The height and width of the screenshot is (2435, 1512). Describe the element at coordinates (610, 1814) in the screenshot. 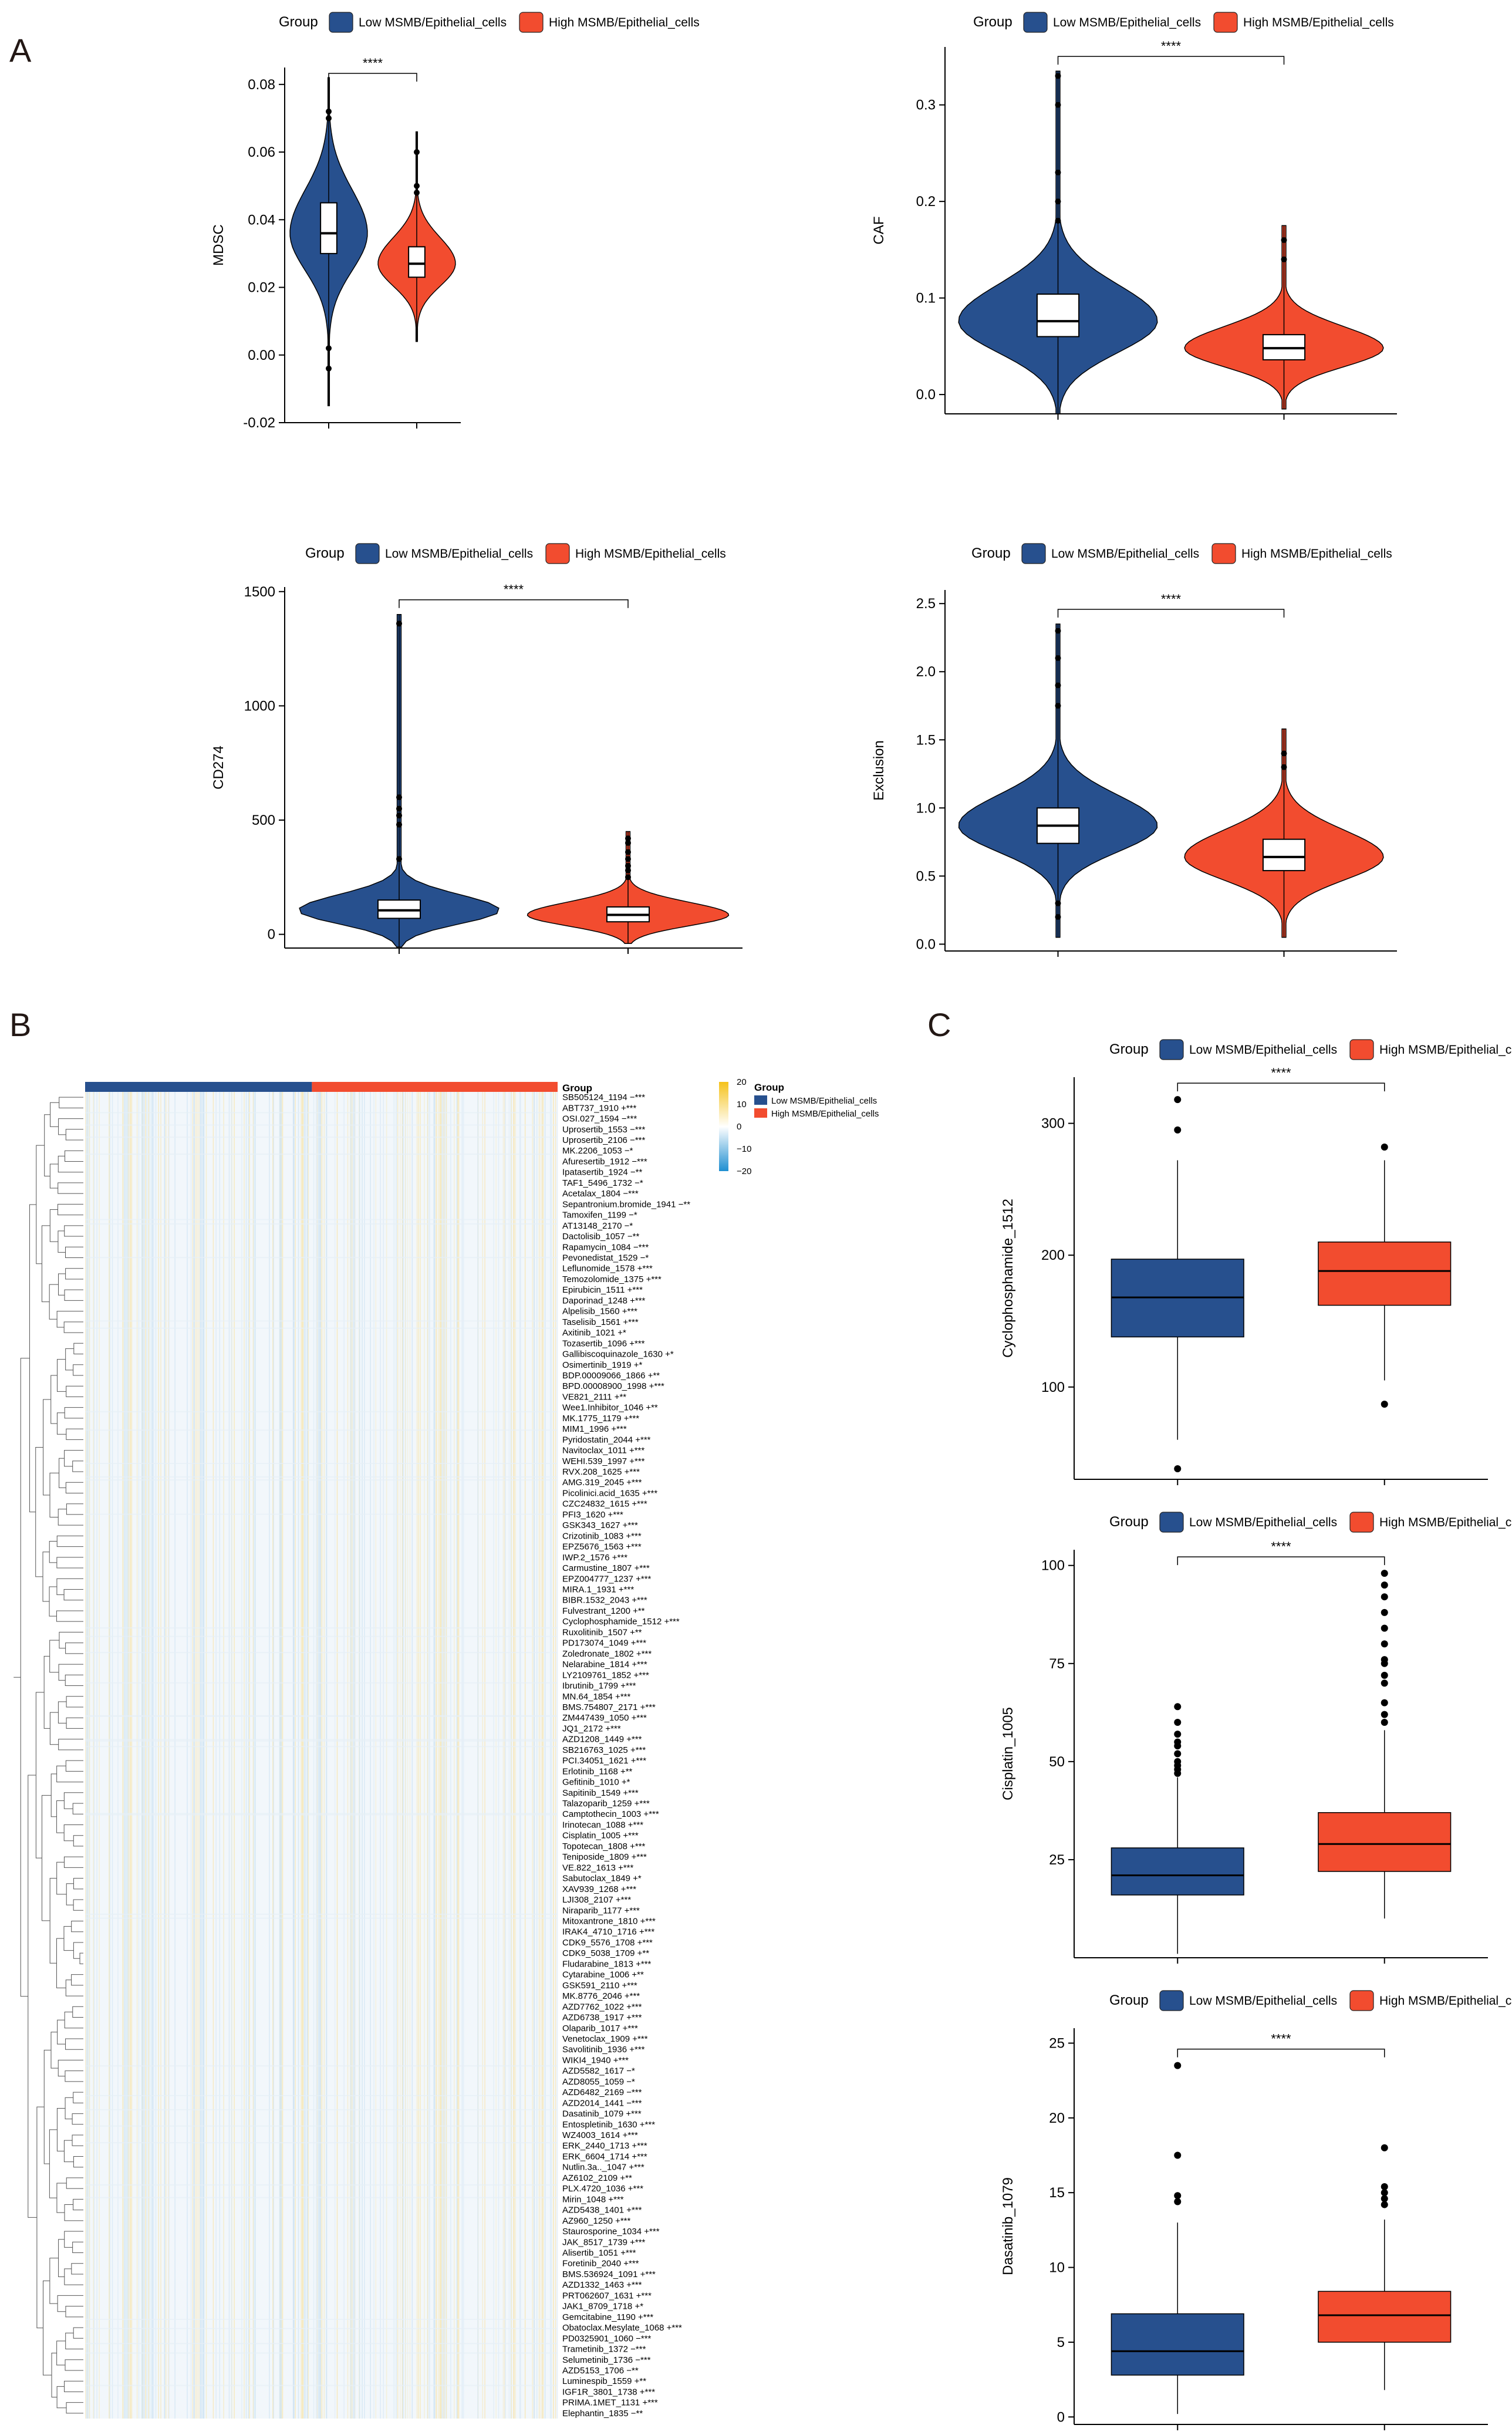

I see `heatmap-row-label: Camptothecin_1003 +***` at that location.